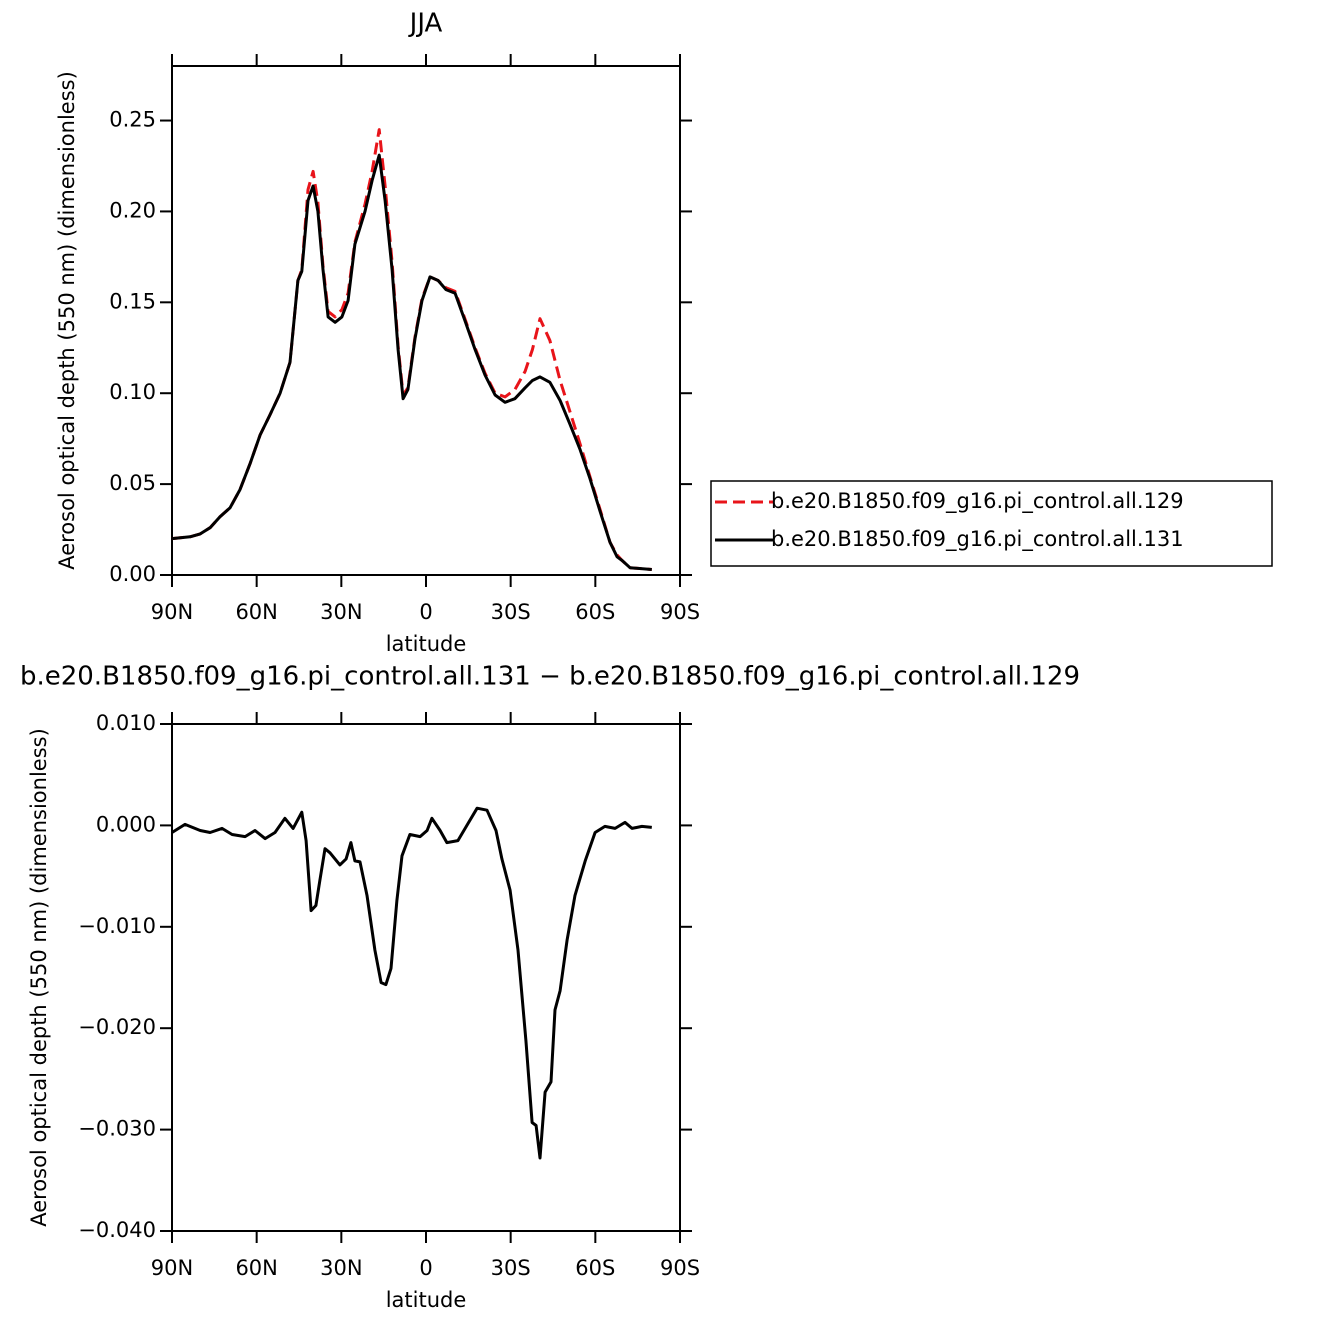 The width and height of the screenshot is (1324, 1324). I want to click on y-tick-label: 0.15, so click(132, 301).